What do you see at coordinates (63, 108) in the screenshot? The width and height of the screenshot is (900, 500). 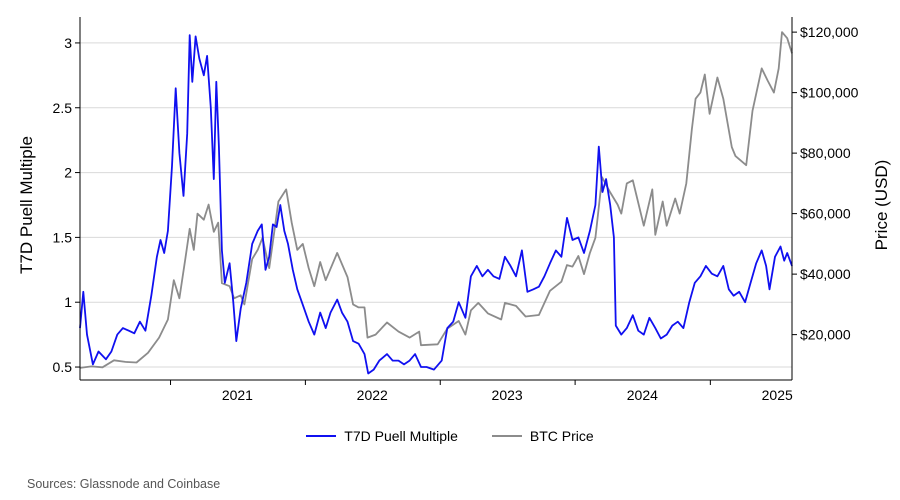 I see `left-tick-label: 2.5` at bounding box center [63, 108].